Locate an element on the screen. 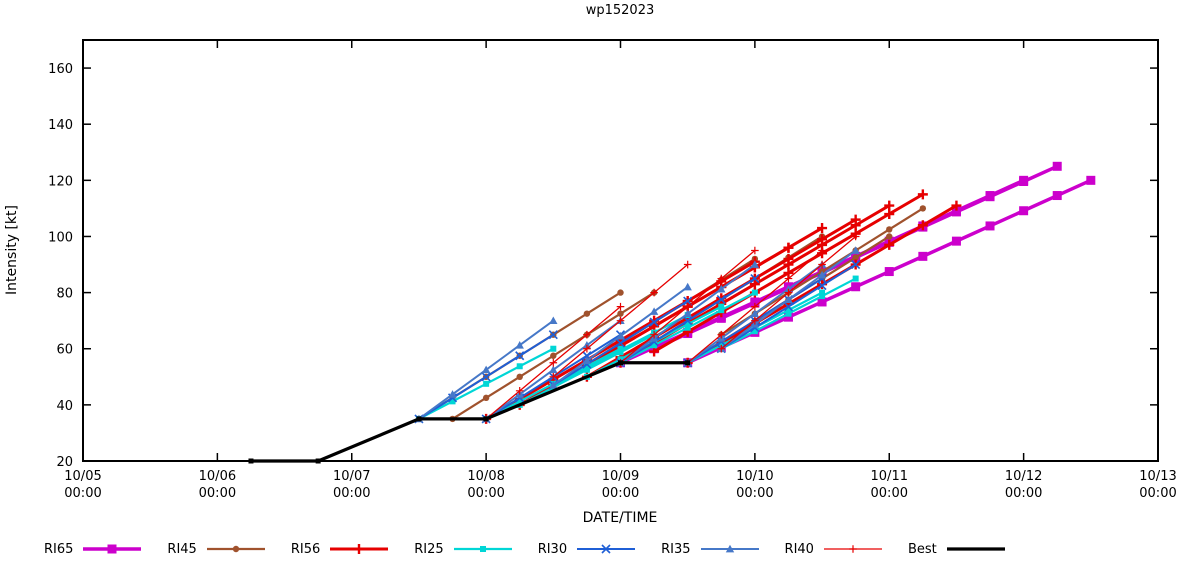 The image size is (1182, 567). x-tick-label-day: 10/11 is located at coordinates (889, 476).